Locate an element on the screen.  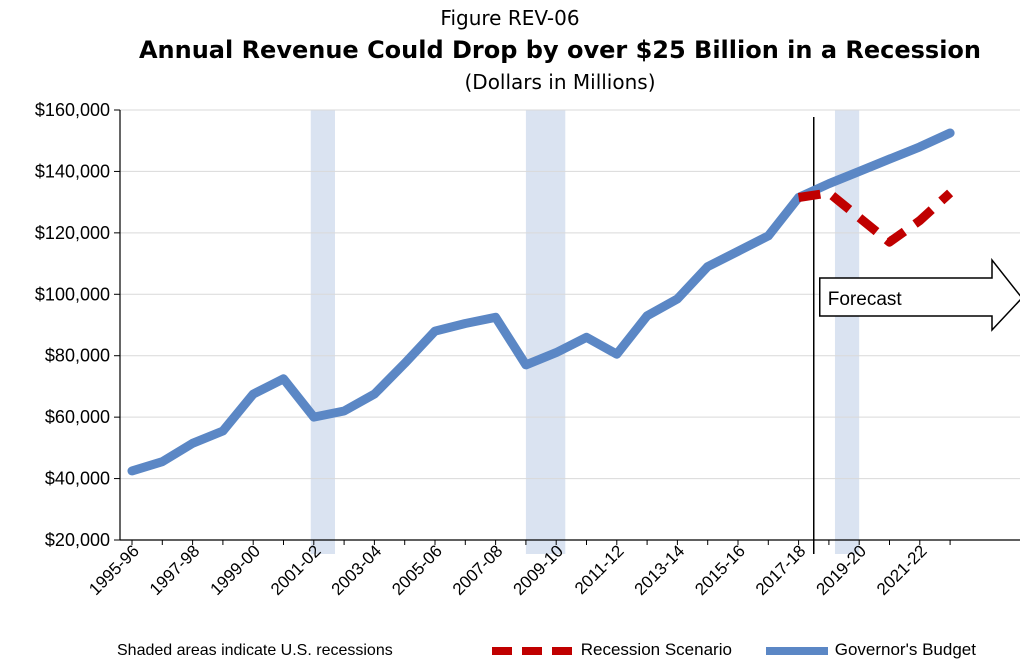
legend-item-governor: Governor's Budget is located at coordinates (870, 650).